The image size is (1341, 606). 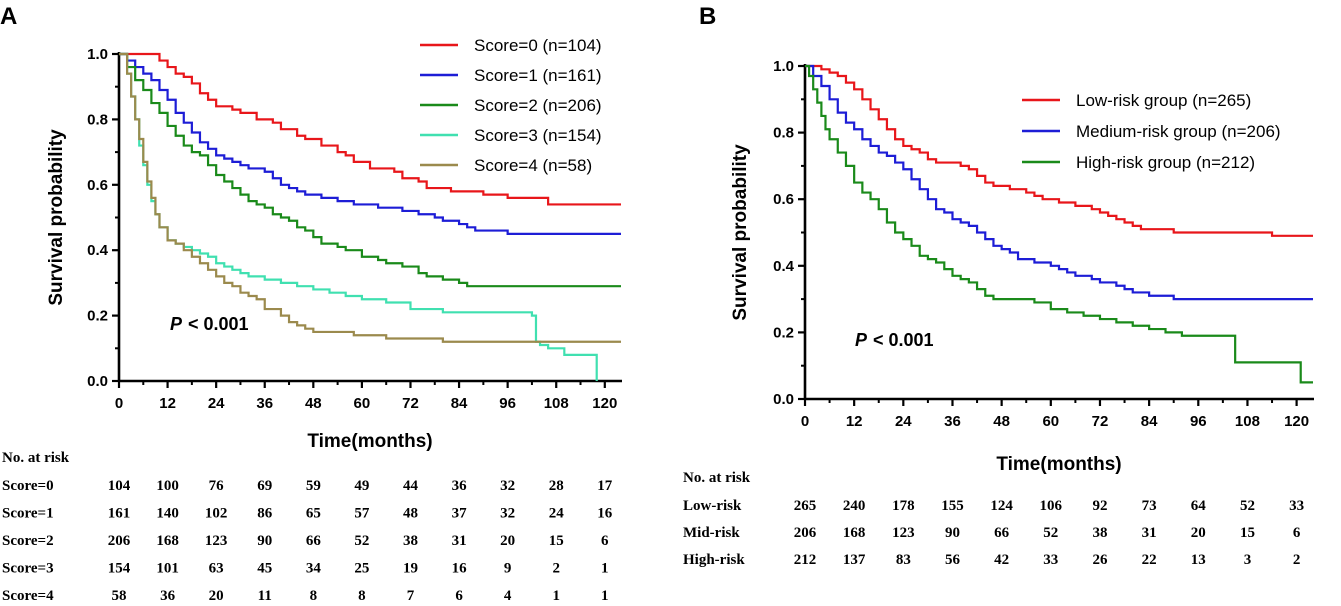 What do you see at coordinates (1198, 560) in the screenshot?
I see `risk-table-cell: 13` at bounding box center [1198, 560].